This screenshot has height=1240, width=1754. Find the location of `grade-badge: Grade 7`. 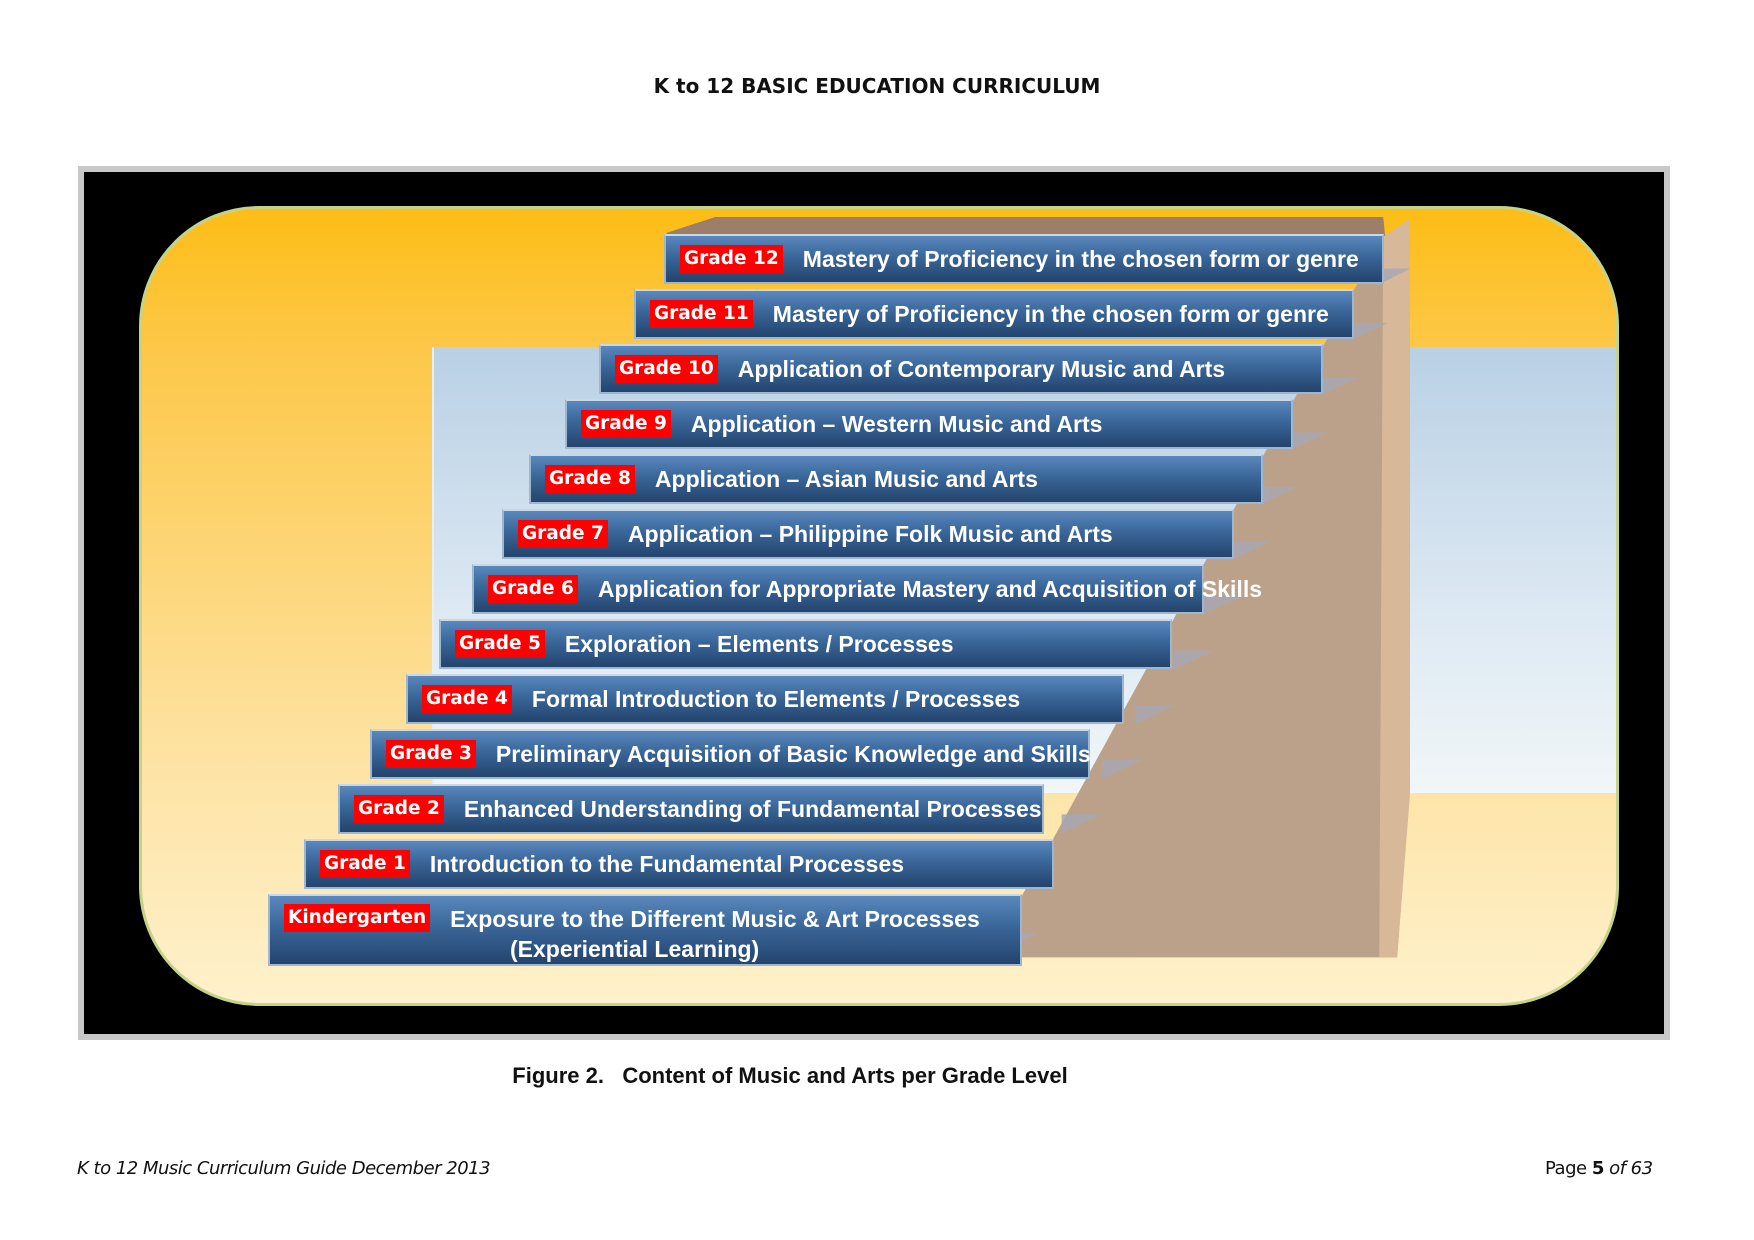

grade-badge: Grade 7 is located at coordinates (563, 534).